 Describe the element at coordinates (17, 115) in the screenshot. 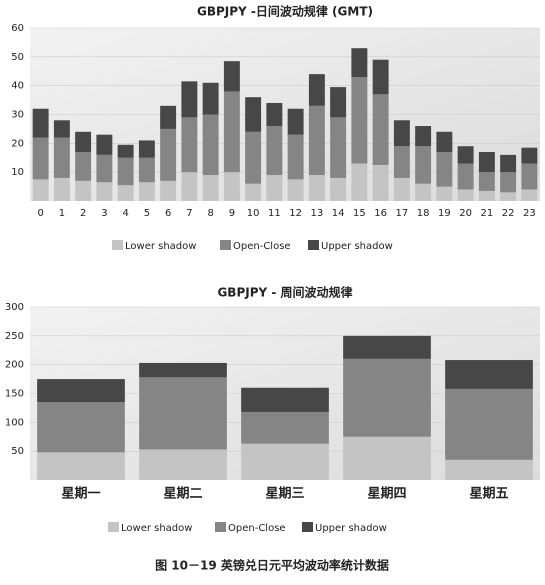

I see `y-tick-label: 30` at that location.